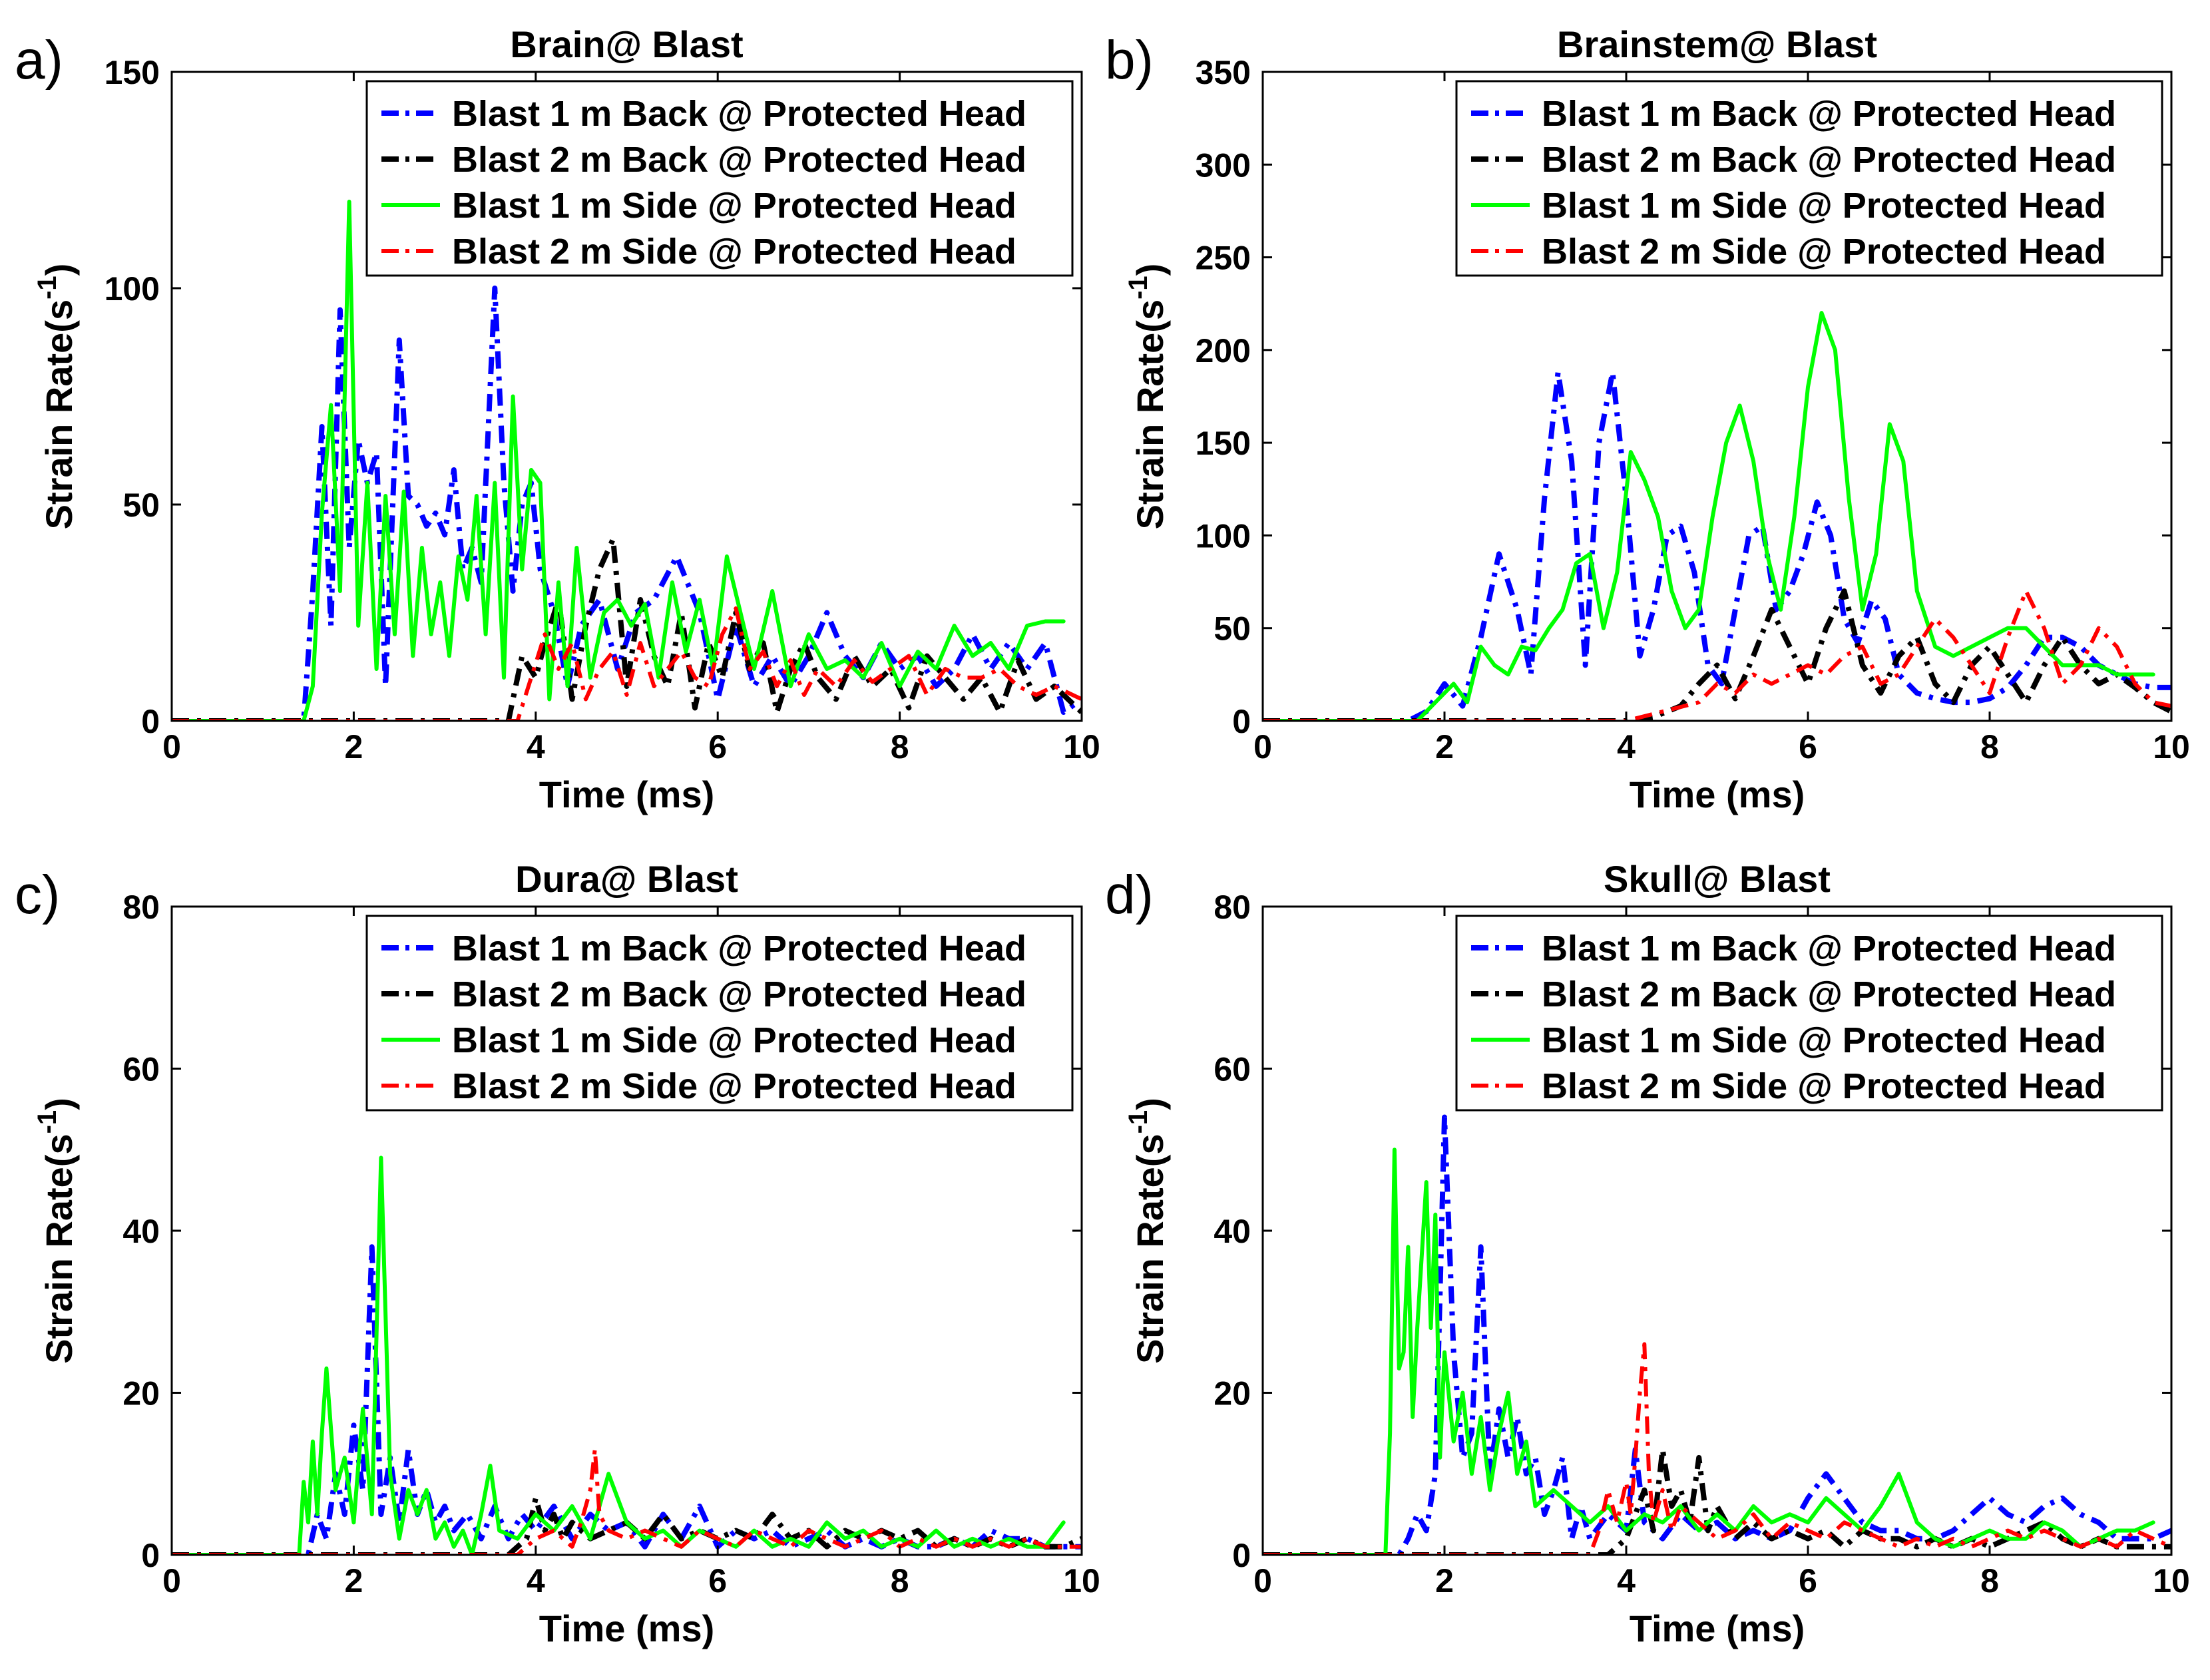  What do you see at coordinates (1717, 44) in the screenshot?
I see `chart-title: Brainstem@ Blast` at bounding box center [1717, 44].